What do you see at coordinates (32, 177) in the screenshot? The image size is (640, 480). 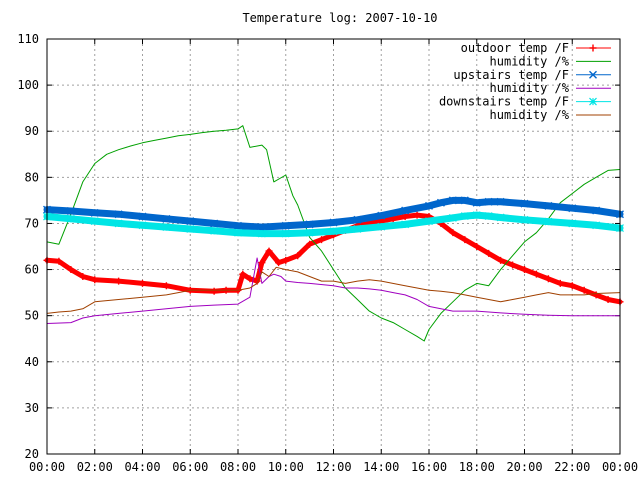 I see `y-tick-label: 80` at bounding box center [32, 177].